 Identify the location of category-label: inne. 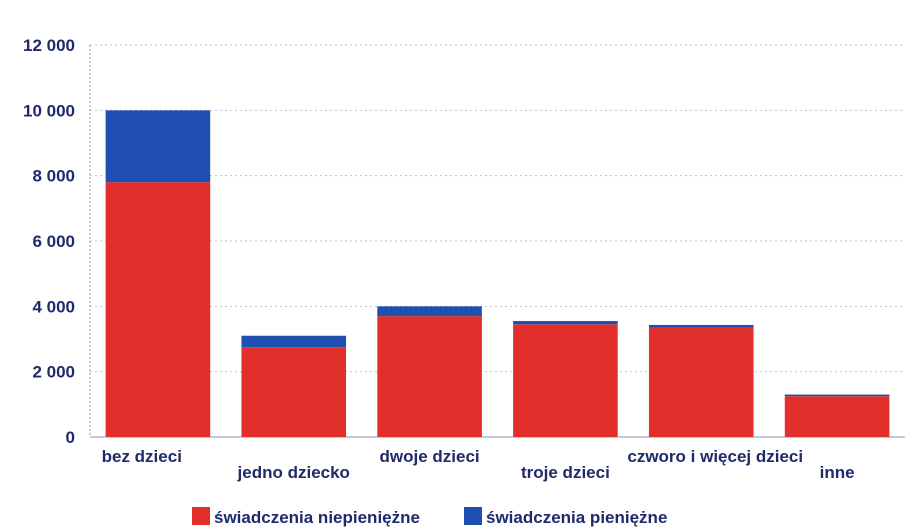
(837, 472).